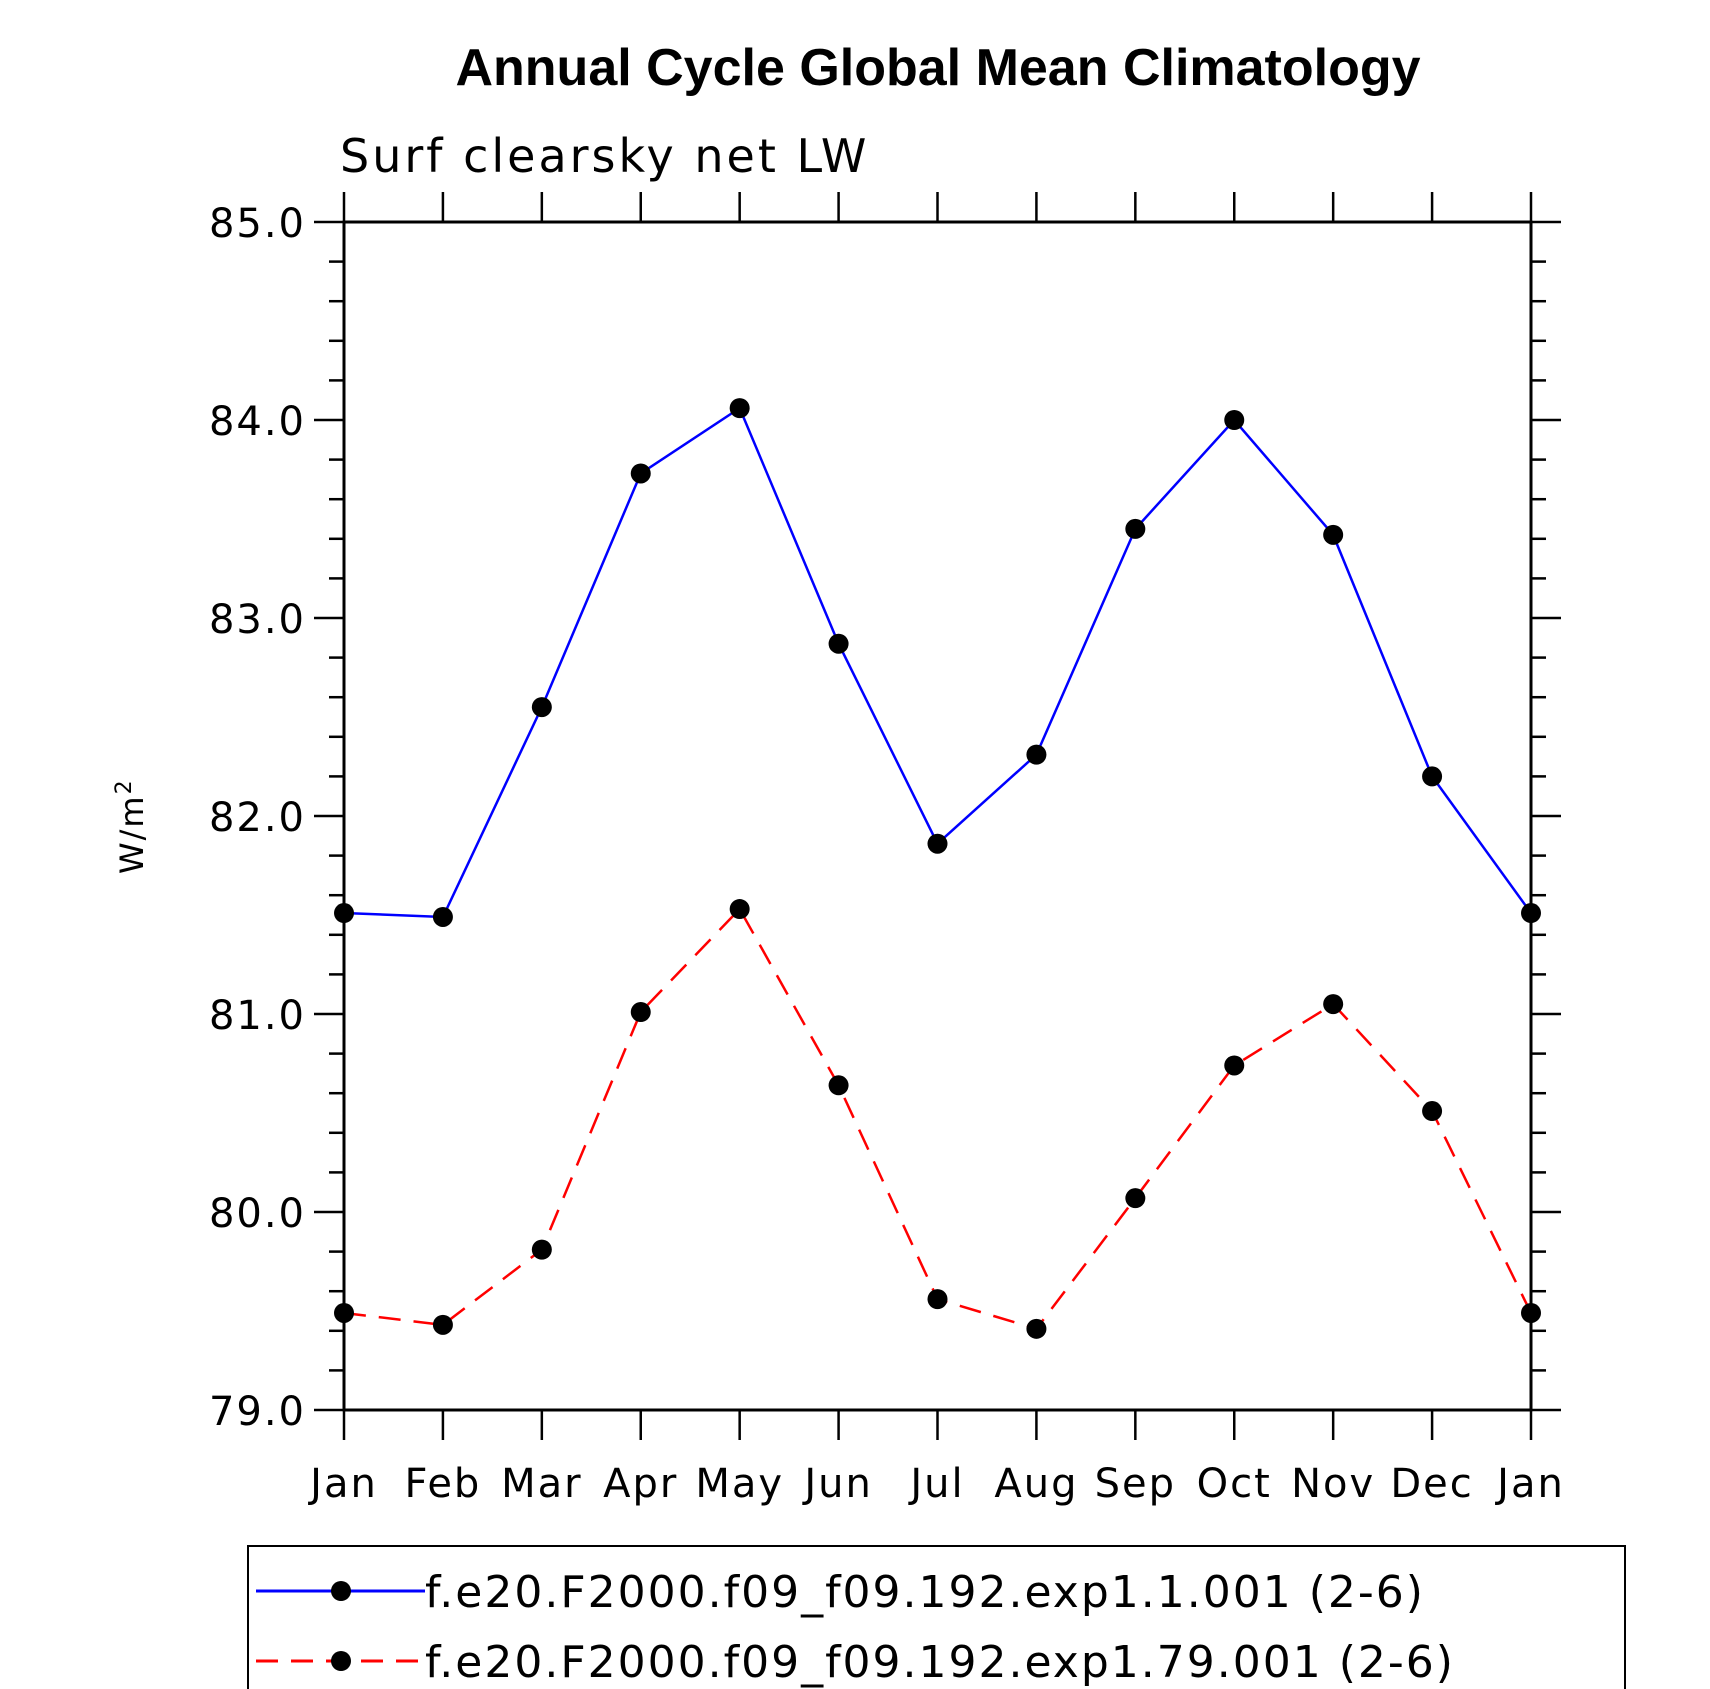 This screenshot has height=1689, width=1710. I want to click on x-tick-label: Apr, so click(640, 1484).